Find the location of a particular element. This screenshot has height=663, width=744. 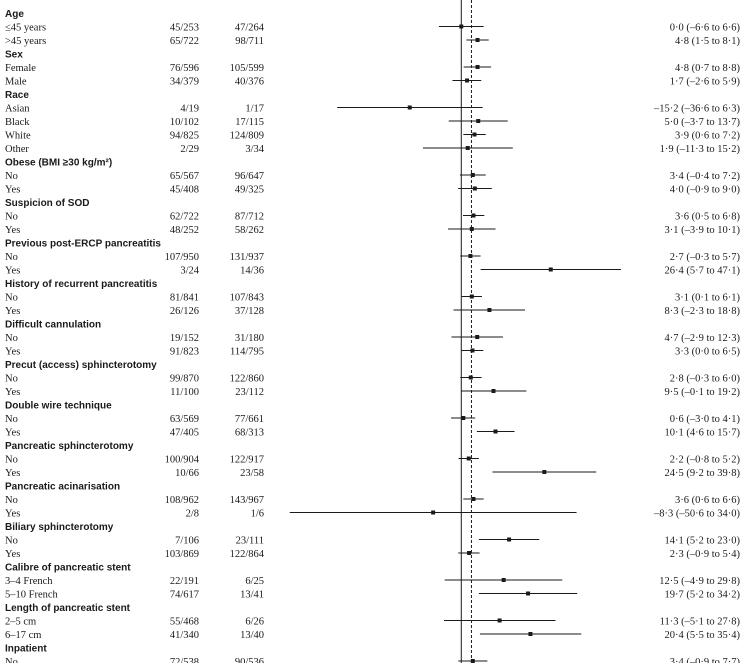

effect-estimate-text: 3·1 (–3·9 to 10·1) is located at coordinates (702, 230).